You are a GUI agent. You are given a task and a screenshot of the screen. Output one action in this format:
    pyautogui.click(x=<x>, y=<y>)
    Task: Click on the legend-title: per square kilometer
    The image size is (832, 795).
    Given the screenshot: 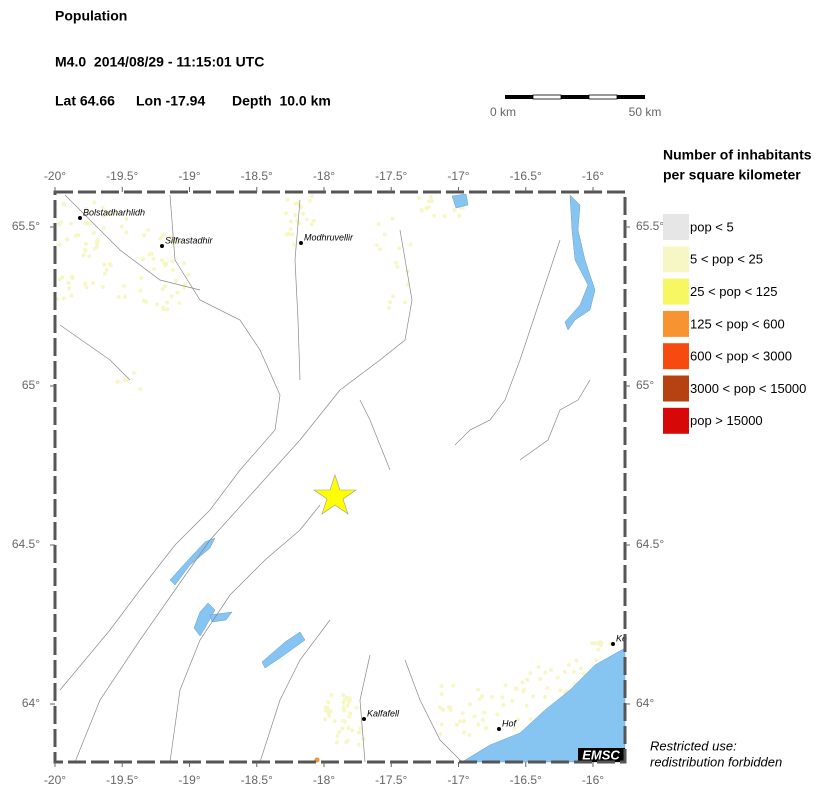 What is the action you would take?
    pyautogui.click(x=732, y=175)
    